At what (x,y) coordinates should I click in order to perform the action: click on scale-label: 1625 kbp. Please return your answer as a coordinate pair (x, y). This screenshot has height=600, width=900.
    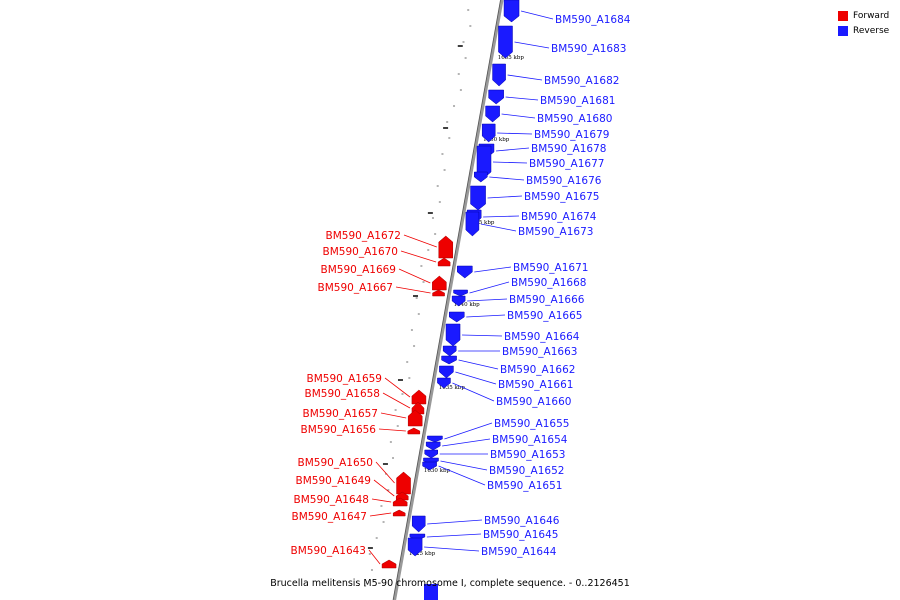
    Looking at the image, I should click on (422, 554).